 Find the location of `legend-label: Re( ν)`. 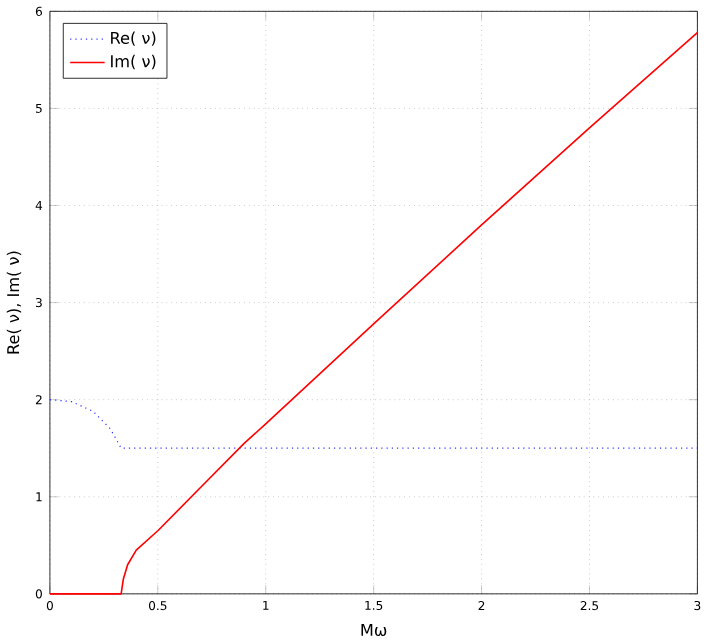

legend-label: Re( ν) is located at coordinates (133, 38).